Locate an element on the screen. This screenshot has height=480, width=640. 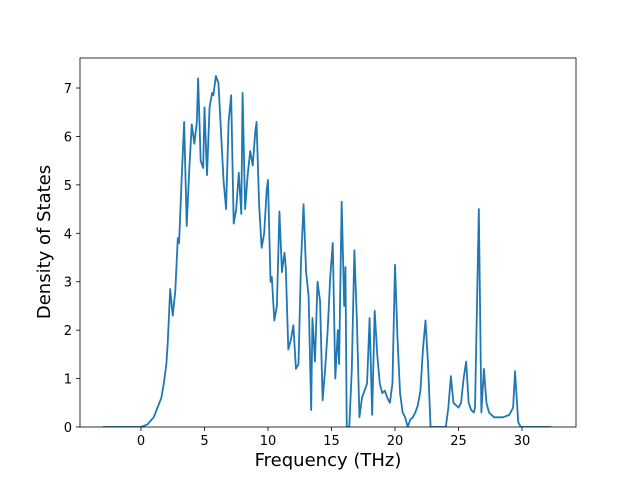
y-tick-label: 3 is located at coordinates (68, 283).